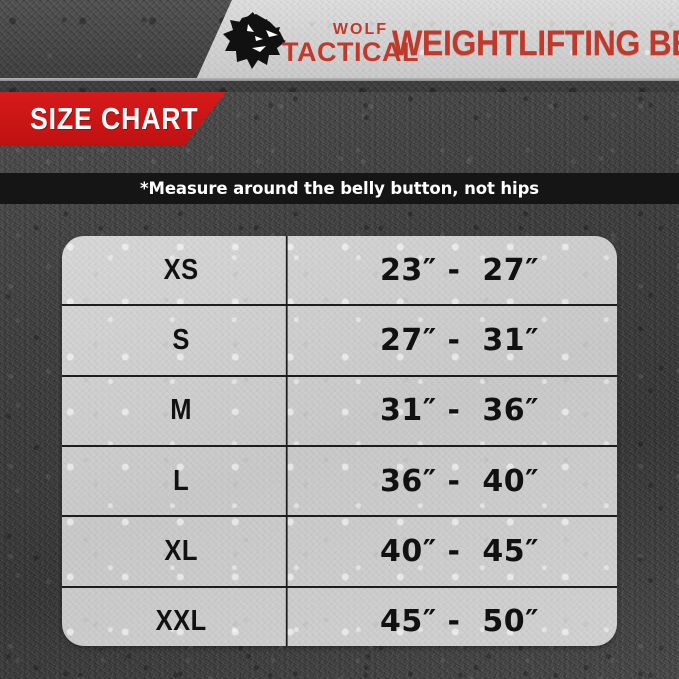 Image resolution: width=679 pixels, height=679 pixels. Describe the element at coordinates (339, 271) in the screenshot. I see `table-row: XS 23″ - 27″` at that location.